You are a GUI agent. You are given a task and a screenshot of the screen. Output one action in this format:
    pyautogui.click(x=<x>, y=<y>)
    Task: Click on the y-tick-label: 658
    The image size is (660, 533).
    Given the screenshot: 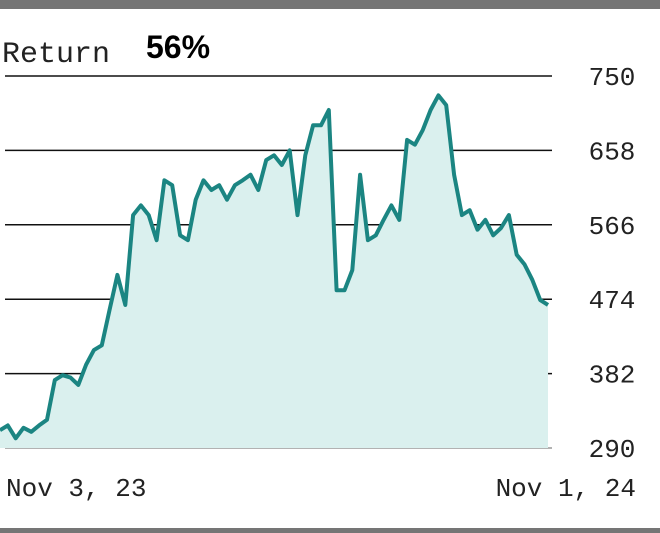 What is the action you would take?
    pyautogui.click(x=612, y=152)
    